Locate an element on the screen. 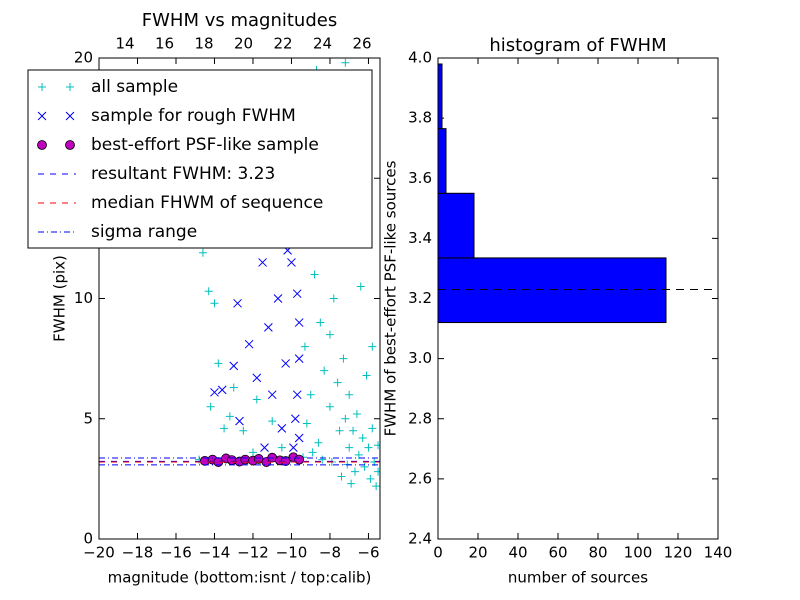  x-tick-label: 40 is located at coordinates (517, 553).